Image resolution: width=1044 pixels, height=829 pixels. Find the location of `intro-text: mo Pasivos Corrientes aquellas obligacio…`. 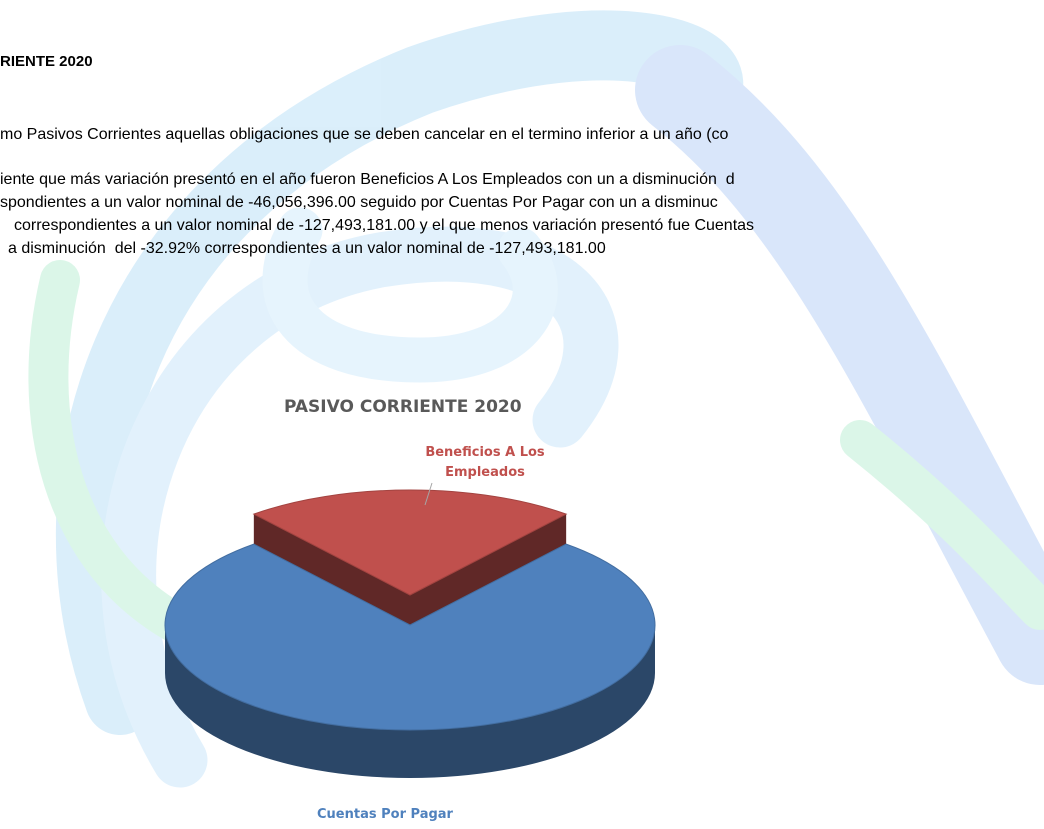

intro-text: mo Pasivos Corrientes aquellas obligacio… is located at coordinates (364, 134).